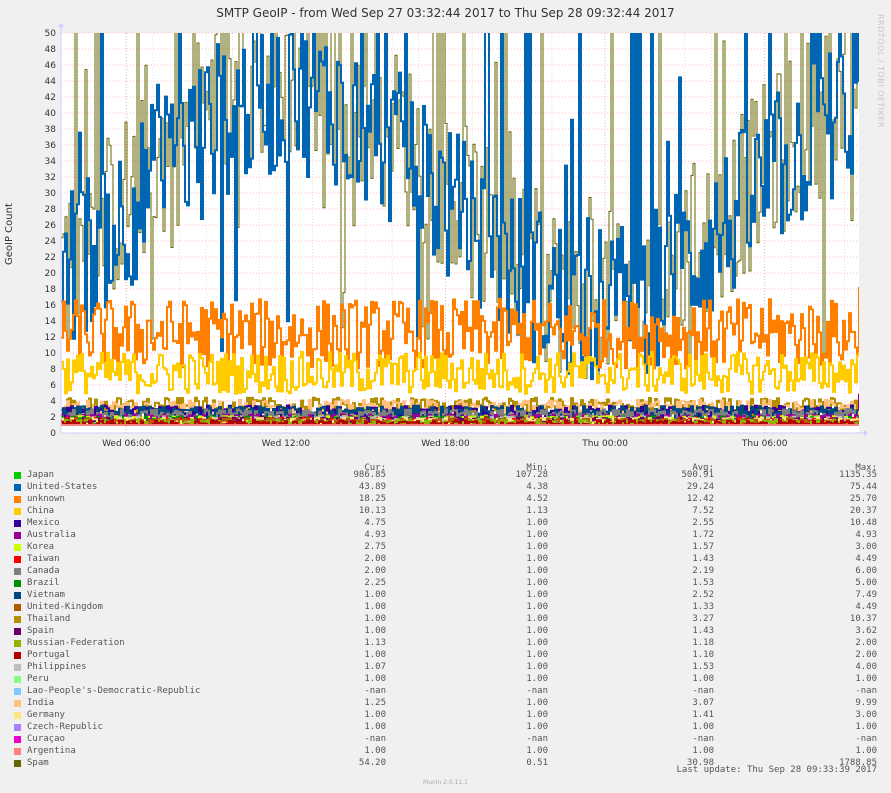 The width and height of the screenshot is (891, 793). Describe the element at coordinates (776, 770) in the screenshot. I see `last-update: Last update: Thu Sep 28 09:33:39 2017` at that location.